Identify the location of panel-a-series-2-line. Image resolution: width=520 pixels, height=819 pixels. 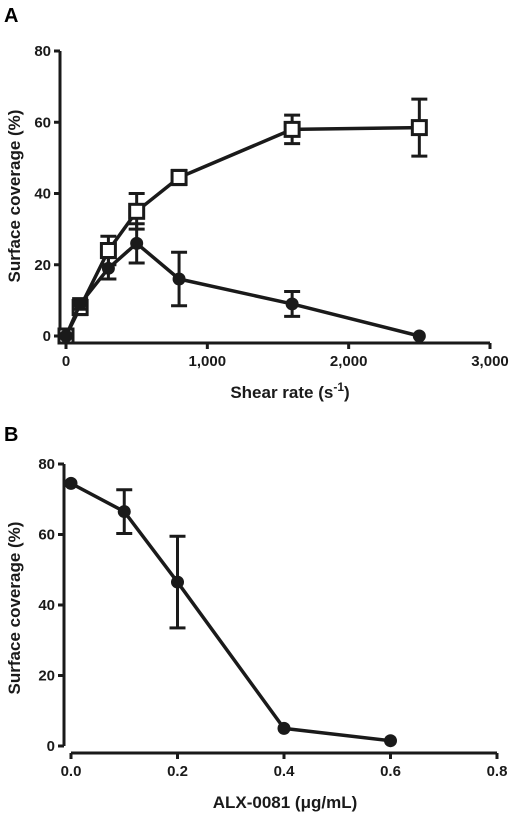
(242, 289).